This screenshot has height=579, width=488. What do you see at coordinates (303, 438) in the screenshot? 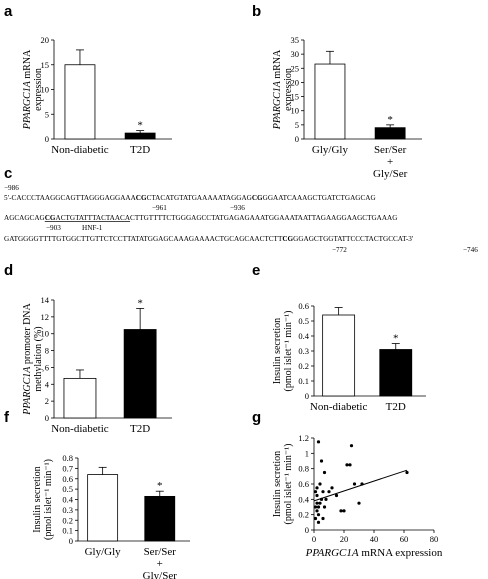
I see `y-tick-label: 1.2` at bounding box center [303, 438].